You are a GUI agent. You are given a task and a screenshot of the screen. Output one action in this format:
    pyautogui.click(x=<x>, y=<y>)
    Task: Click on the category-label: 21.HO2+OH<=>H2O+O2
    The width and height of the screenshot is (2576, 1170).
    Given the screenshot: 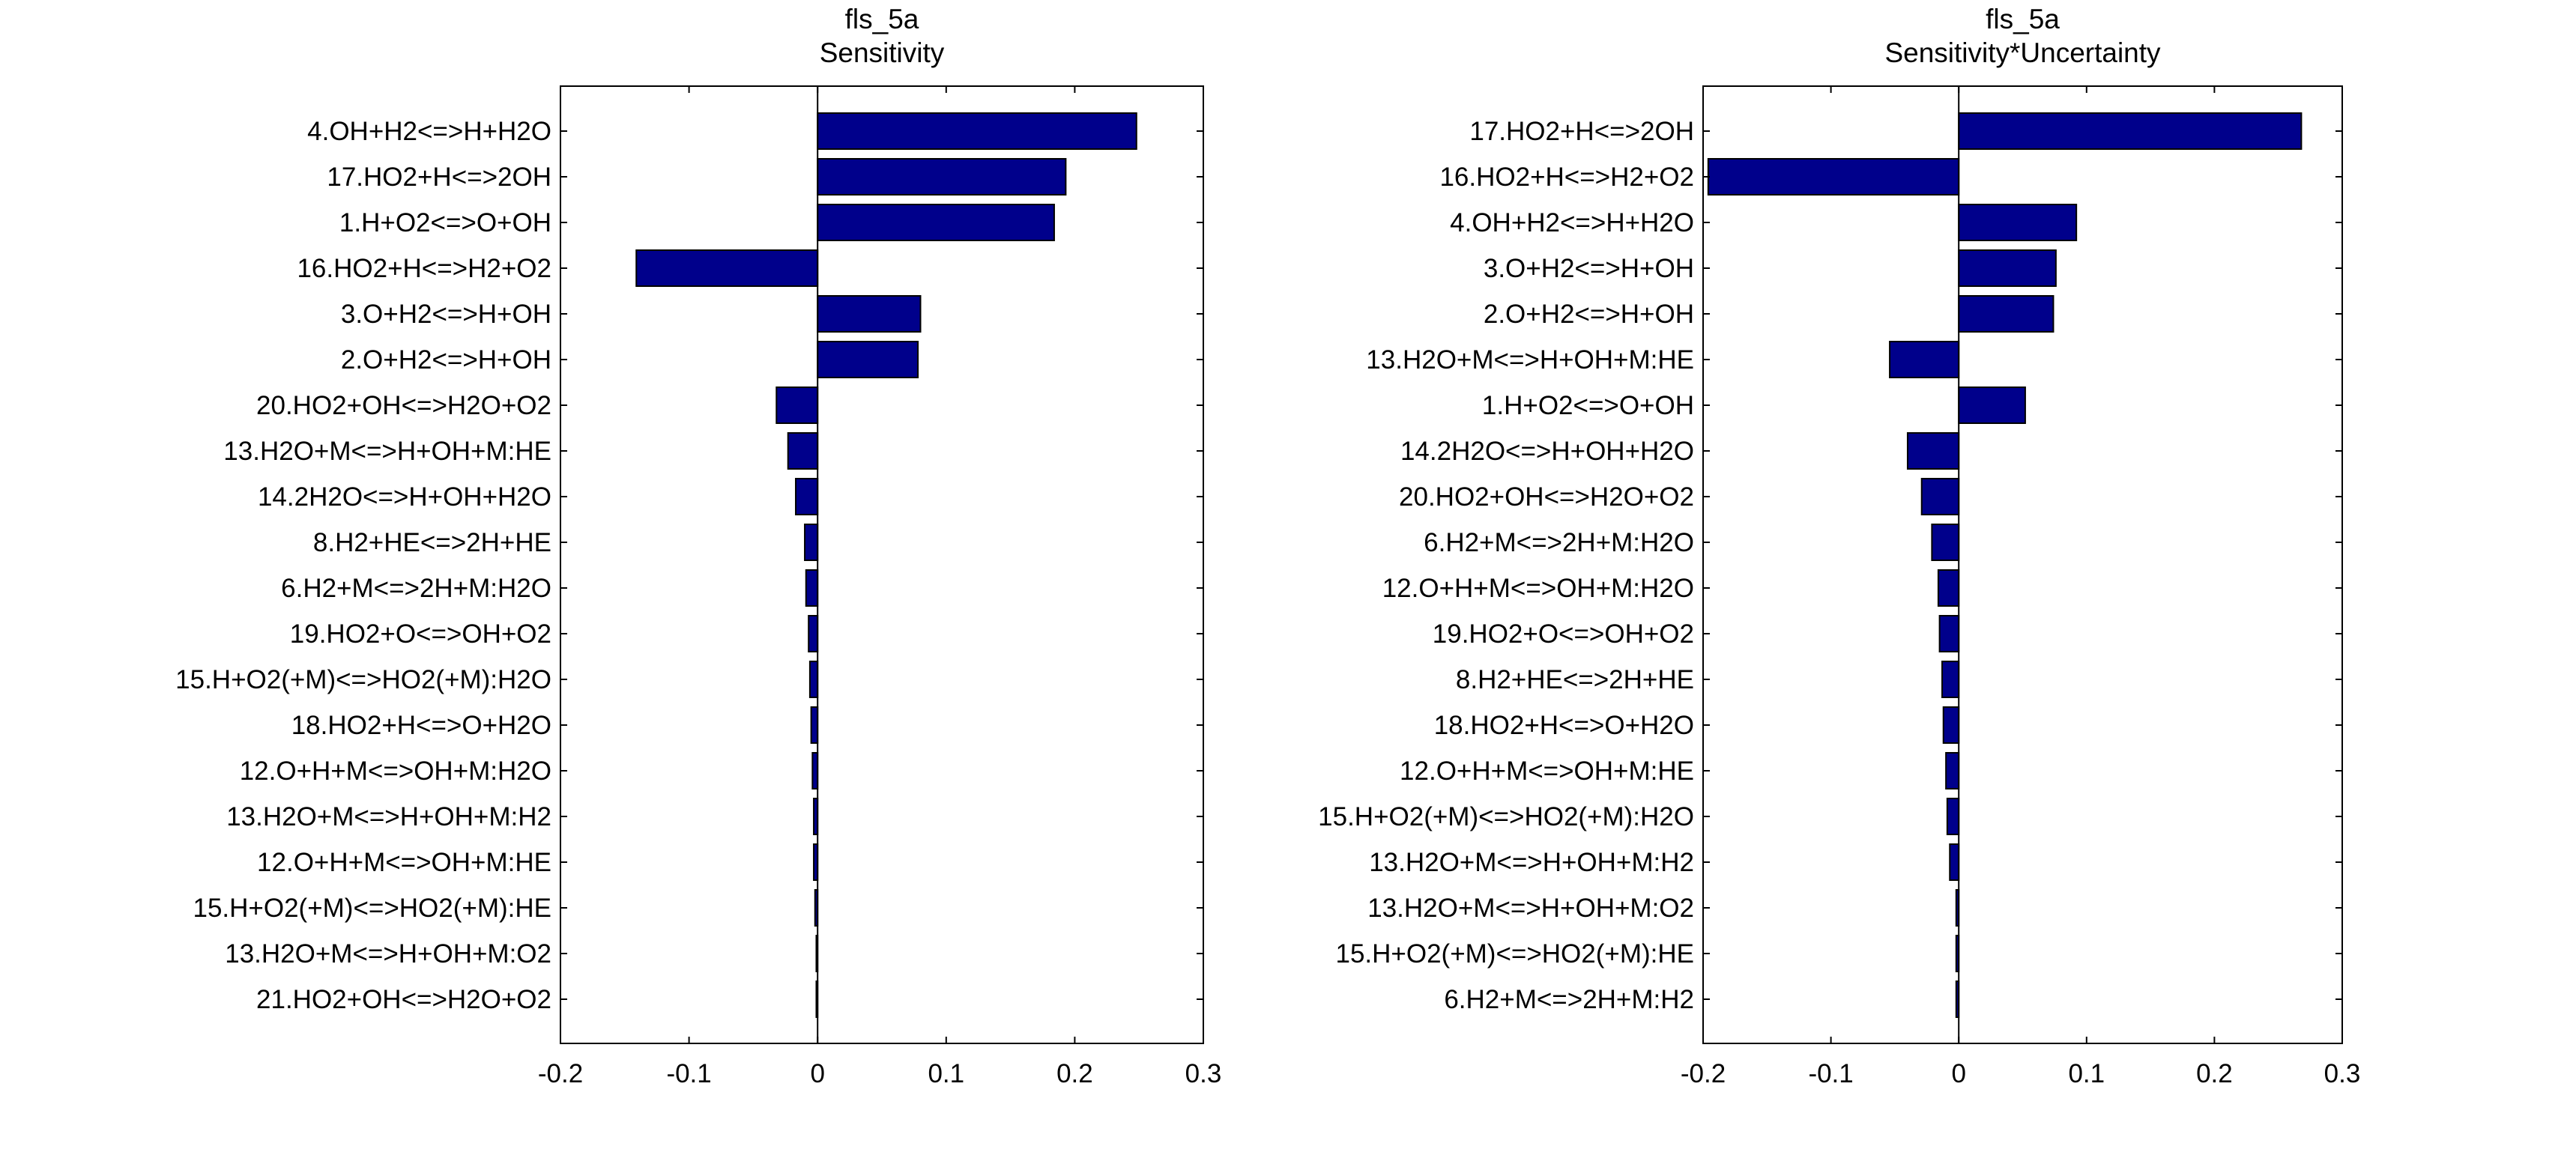 What is the action you would take?
    pyautogui.click(x=403, y=999)
    